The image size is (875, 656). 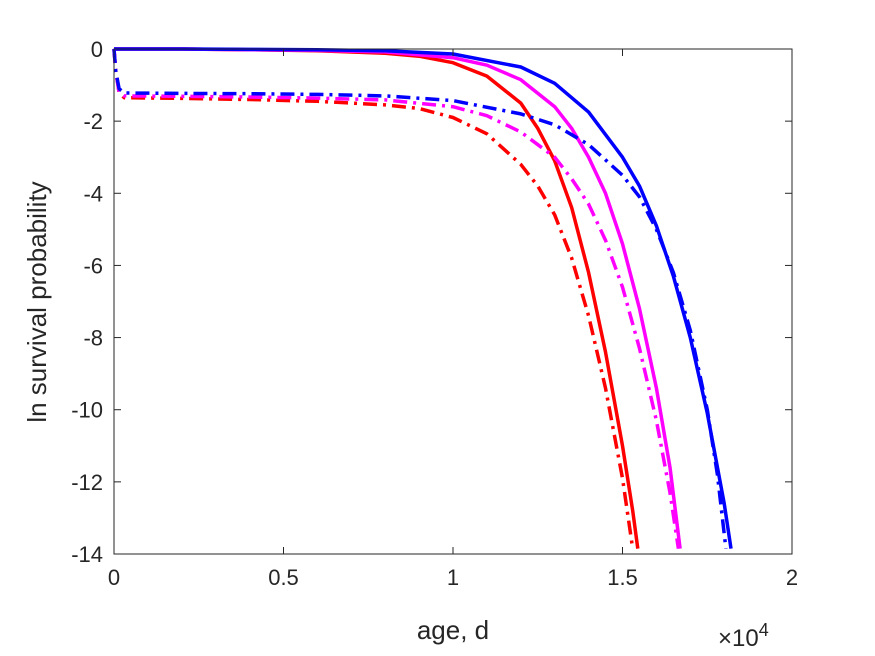 What do you see at coordinates (97, 49) in the screenshot?
I see `y-tick-label: 0` at bounding box center [97, 49].